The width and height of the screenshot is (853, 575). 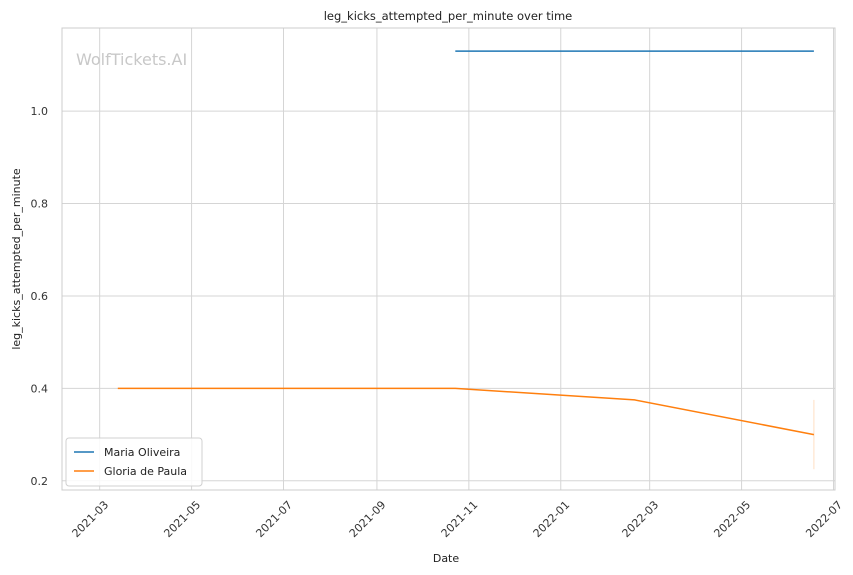 What do you see at coordinates (131, 59) in the screenshot?
I see `watermark: WolfTickets.AI` at bounding box center [131, 59].